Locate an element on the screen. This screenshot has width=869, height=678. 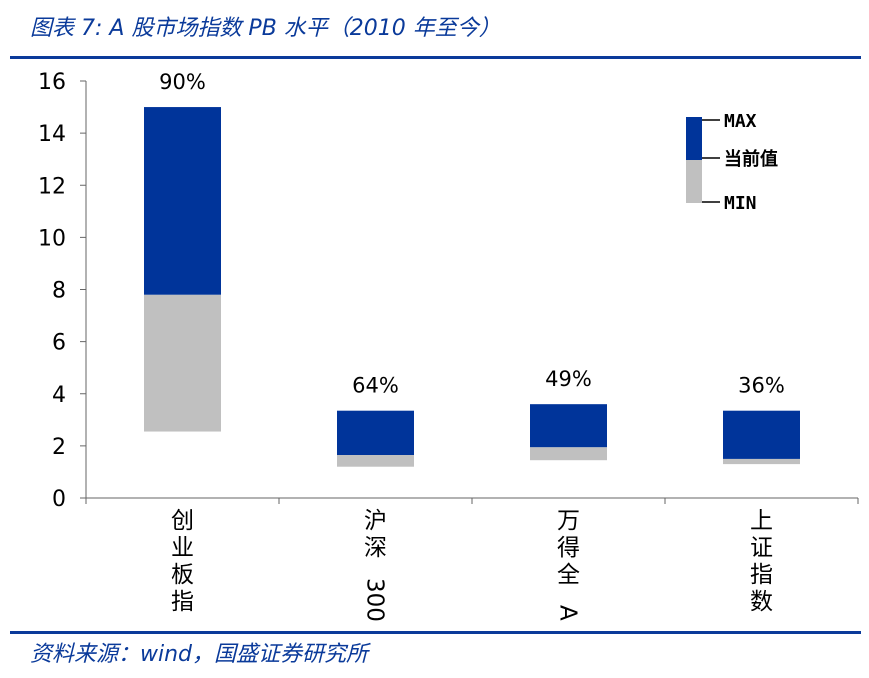
source-note: 资料来源：wind，国盛证券研究所 is located at coordinates (199, 654).